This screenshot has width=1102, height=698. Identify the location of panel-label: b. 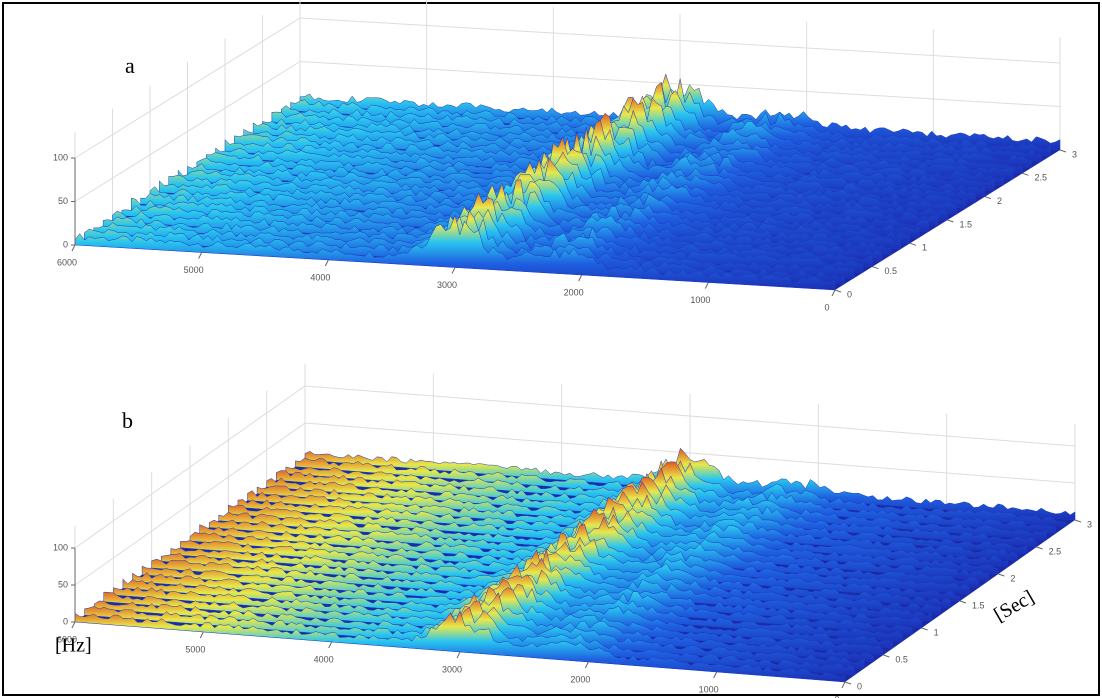
(127, 420).